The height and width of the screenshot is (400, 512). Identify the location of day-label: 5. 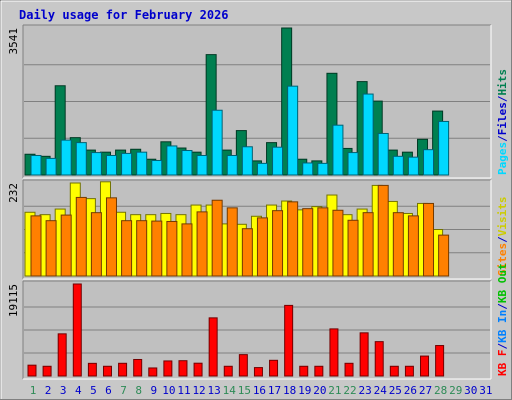
(93, 390).